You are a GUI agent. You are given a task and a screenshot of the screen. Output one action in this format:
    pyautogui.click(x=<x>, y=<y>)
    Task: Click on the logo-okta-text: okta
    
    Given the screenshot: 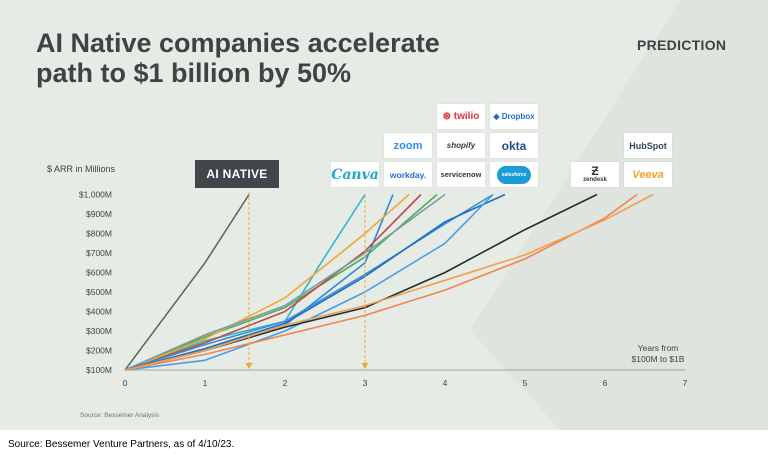 What is the action you would take?
    pyautogui.click(x=514, y=145)
    